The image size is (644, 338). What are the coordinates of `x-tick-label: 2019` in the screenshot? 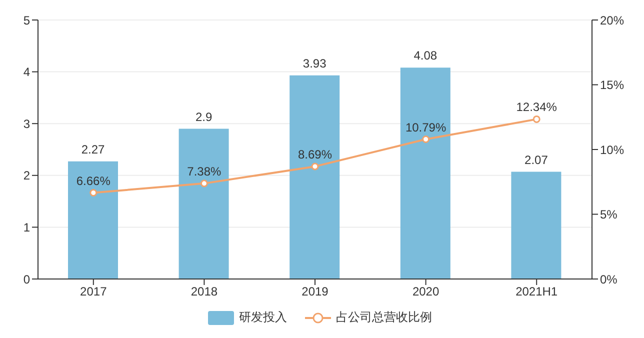 It's located at (315, 291).